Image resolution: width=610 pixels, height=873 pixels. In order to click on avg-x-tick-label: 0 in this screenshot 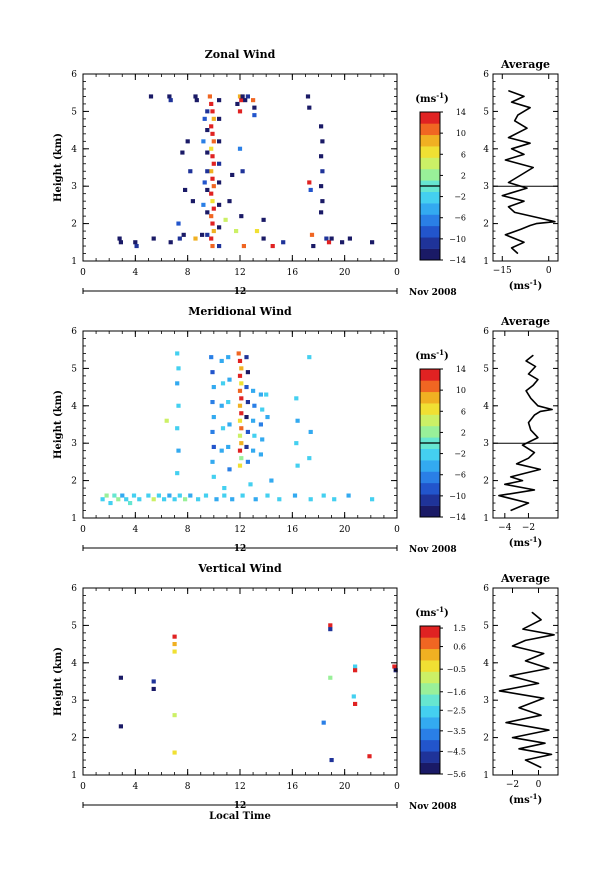, I will do `click(549, 271)`.